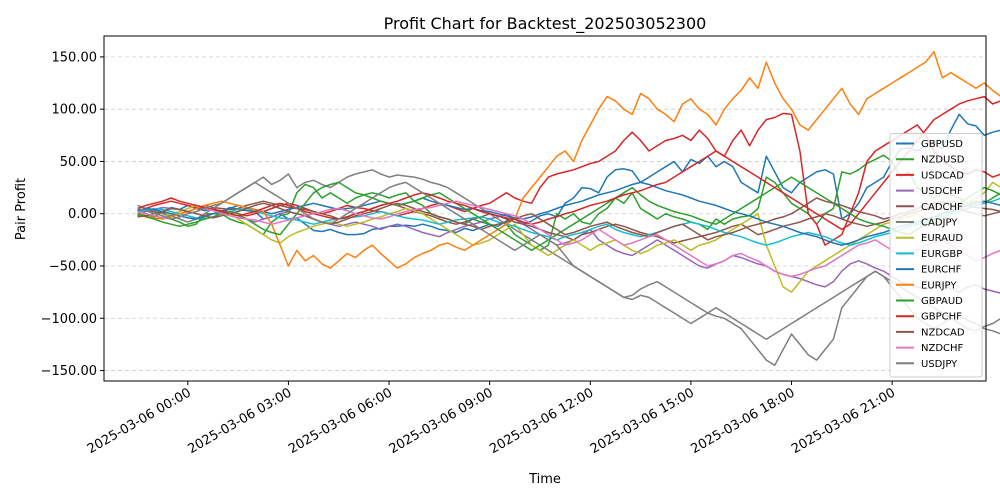  I want to click on x-axis-label: Time, so click(544, 479).